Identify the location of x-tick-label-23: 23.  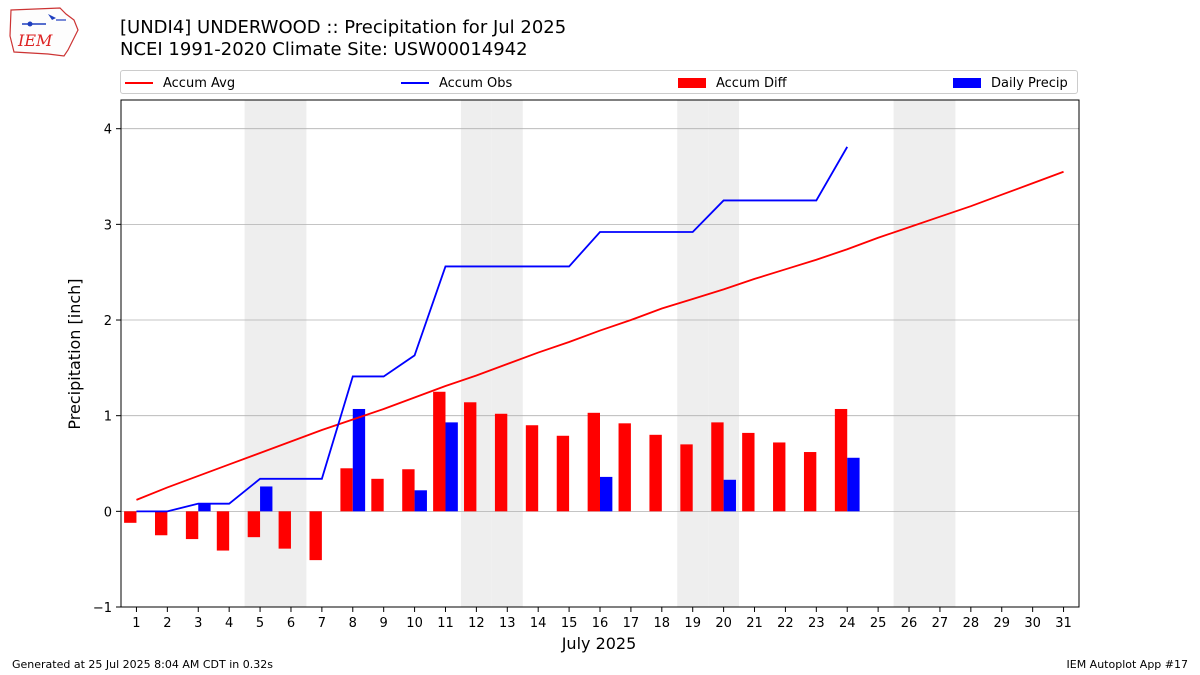
(816, 623).